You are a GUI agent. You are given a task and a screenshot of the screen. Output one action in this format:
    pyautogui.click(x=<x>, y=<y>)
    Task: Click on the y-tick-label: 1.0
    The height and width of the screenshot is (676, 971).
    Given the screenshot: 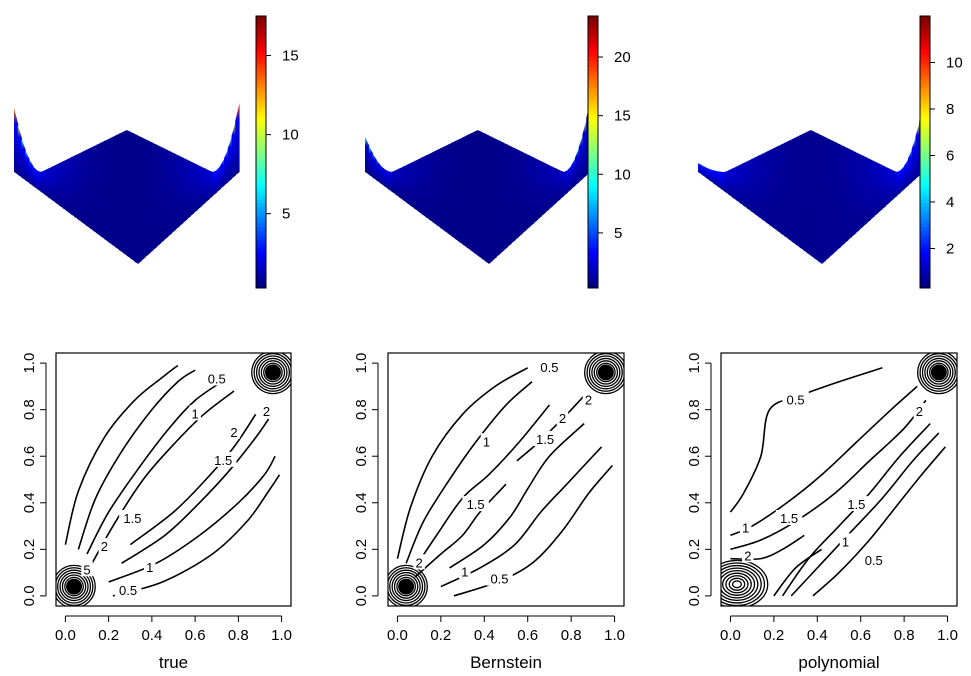 What is the action you would take?
    pyautogui.click(x=694, y=363)
    